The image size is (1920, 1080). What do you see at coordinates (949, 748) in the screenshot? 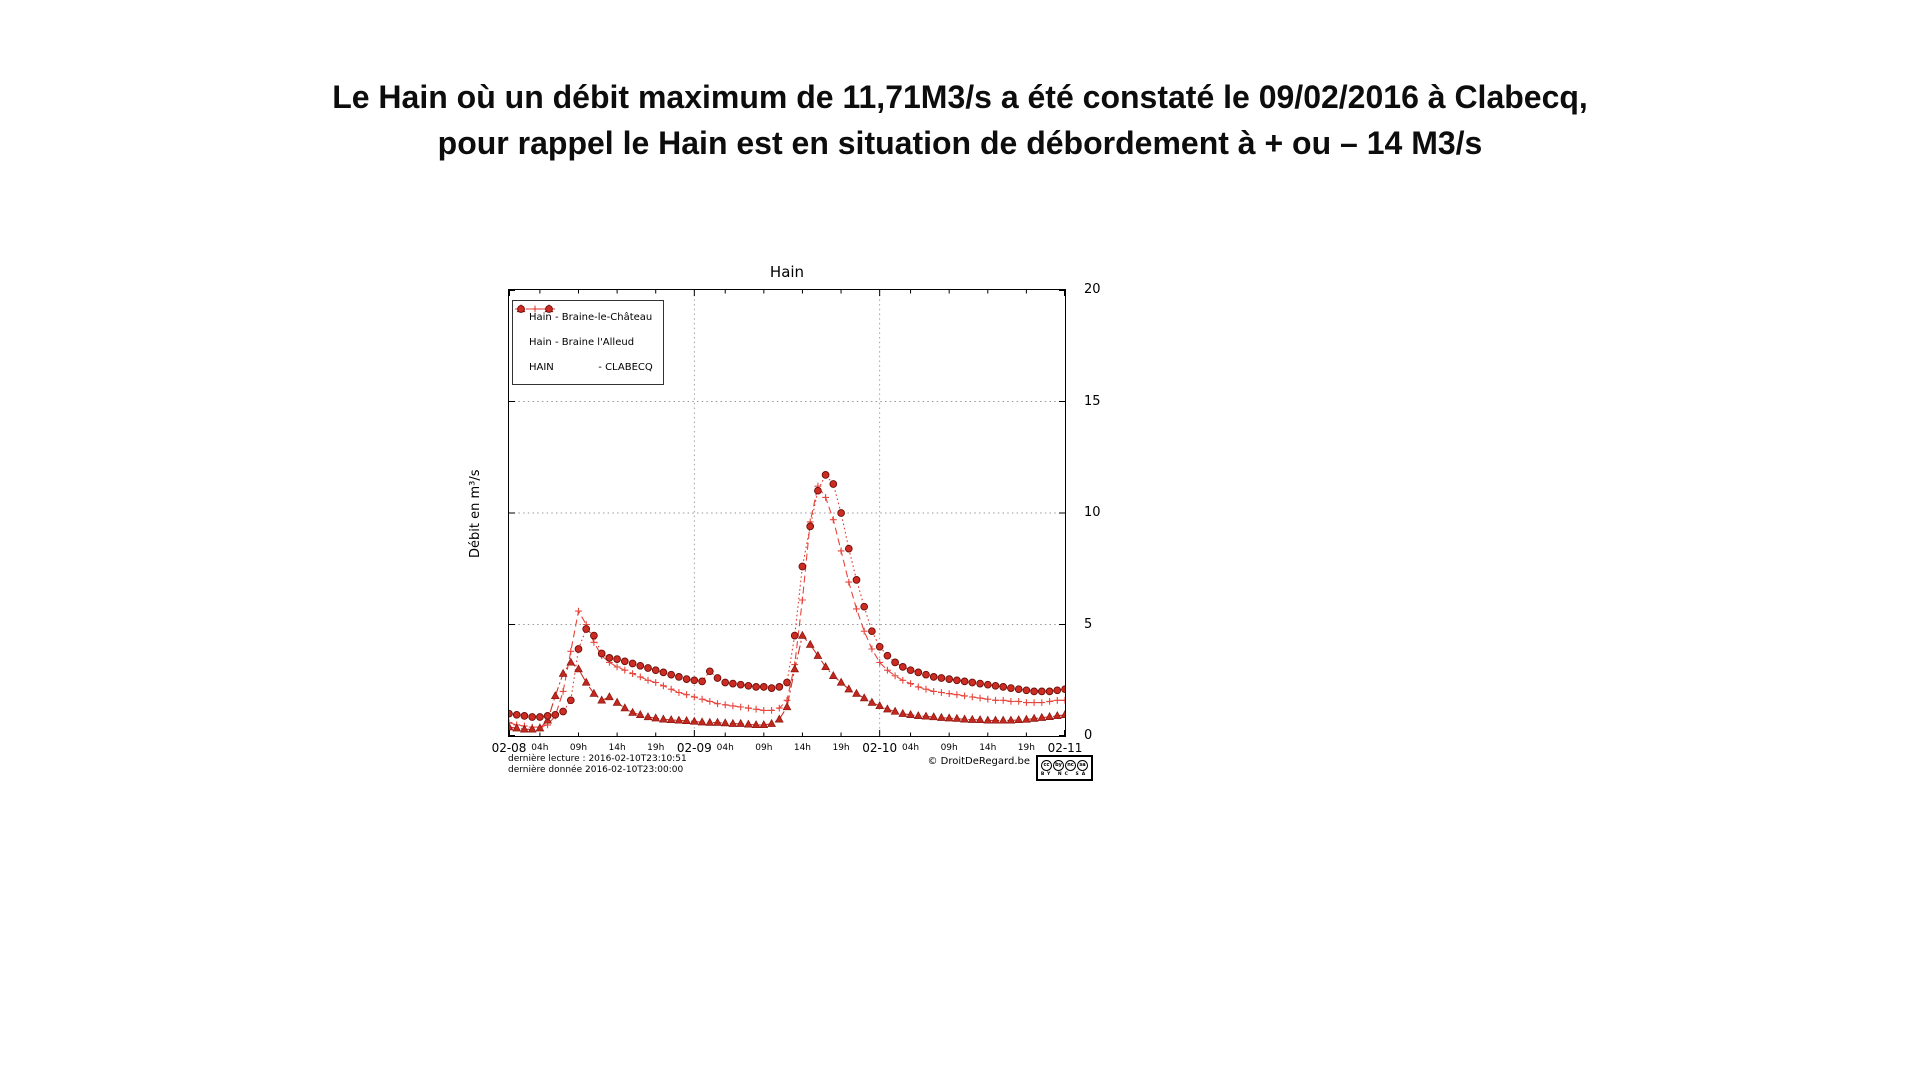
I see `x-minor-tick-label: 09h` at bounding box center [949, 748].